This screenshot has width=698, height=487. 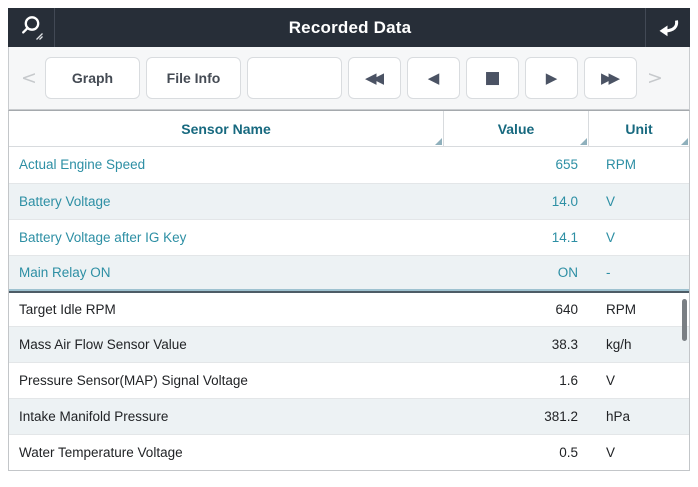 I want to click on sensor-name-cell: Water Temperature Voltage, so click(x=101, y=453).